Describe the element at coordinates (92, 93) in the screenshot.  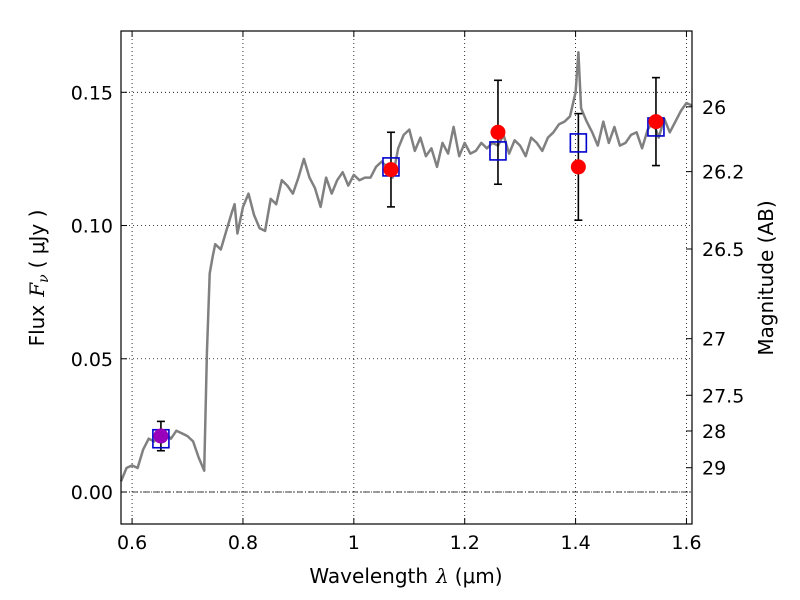
I see `y-tick-label: 0.15` at that location.